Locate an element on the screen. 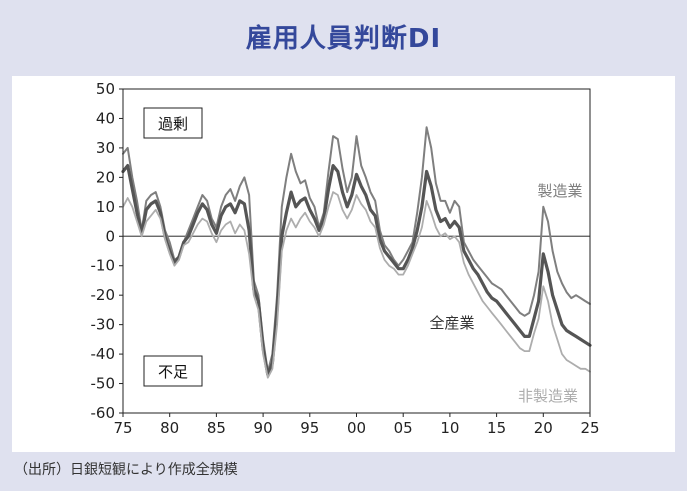 The height and width of the screenshot is (491, 687). annotation-box-lower is located at coordinates (173, 371).